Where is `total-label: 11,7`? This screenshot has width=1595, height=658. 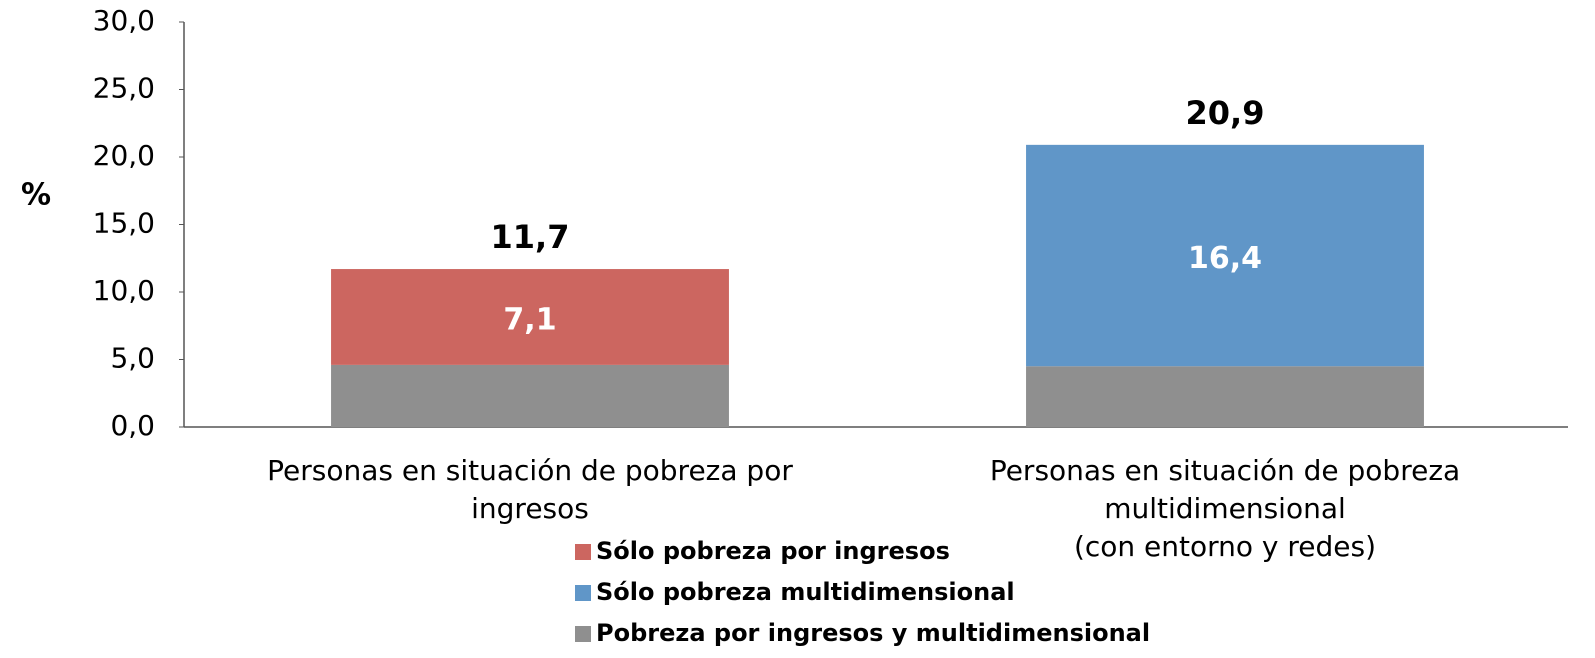
total-label: 11,7 is located at coordinates (530, 237).